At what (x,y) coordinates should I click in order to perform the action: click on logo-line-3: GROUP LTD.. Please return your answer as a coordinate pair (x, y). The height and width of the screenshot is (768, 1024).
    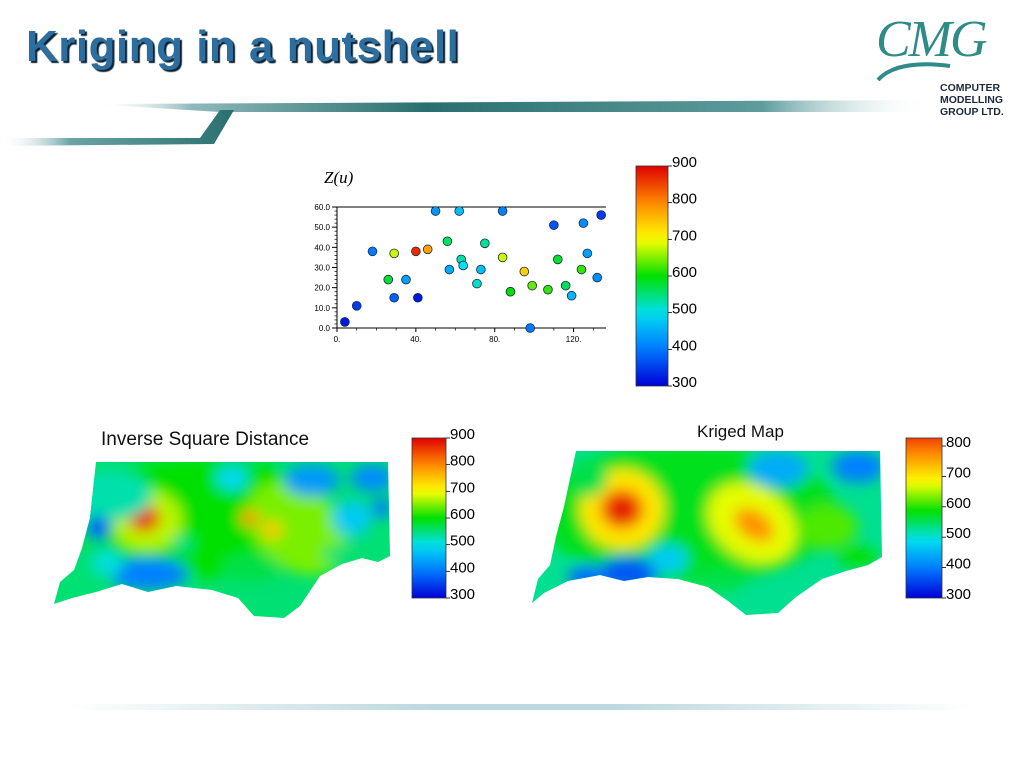
    Looking at the image, I should click on (972, 112).